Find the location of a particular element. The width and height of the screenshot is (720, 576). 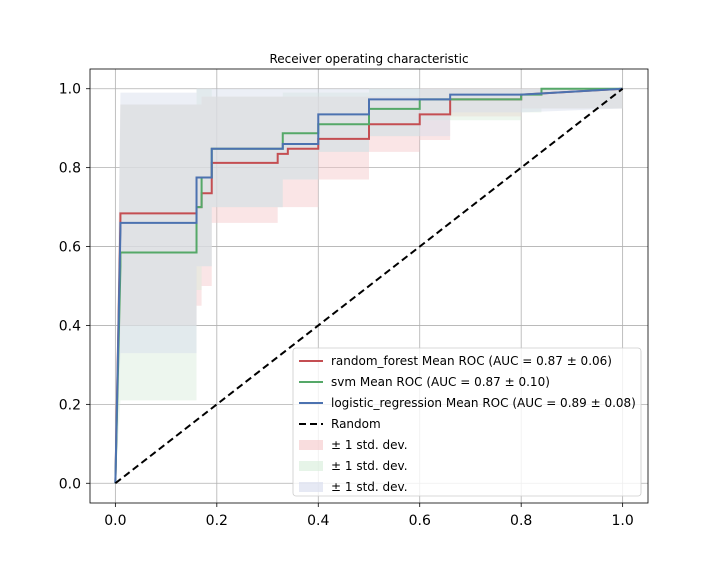

legend-box is located at coordinates (467, 422).